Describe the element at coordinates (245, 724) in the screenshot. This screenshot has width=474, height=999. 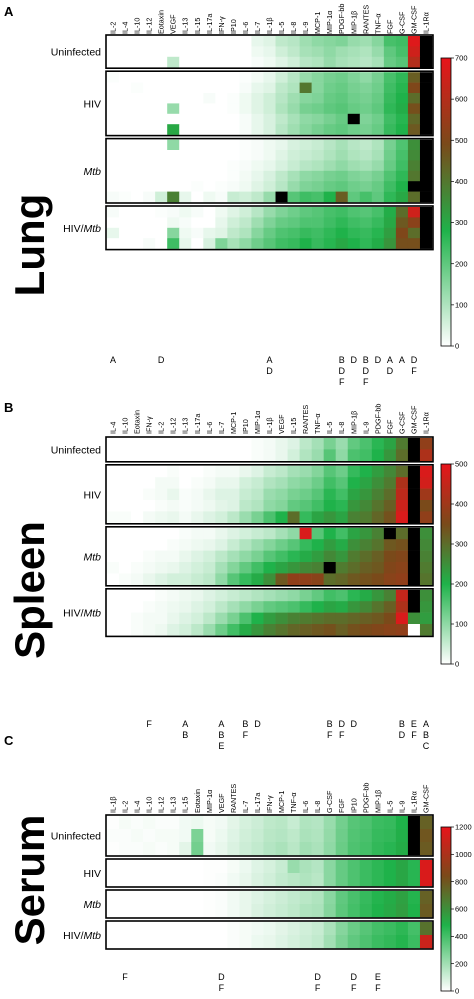
I see `significance-letter: B` at that location.